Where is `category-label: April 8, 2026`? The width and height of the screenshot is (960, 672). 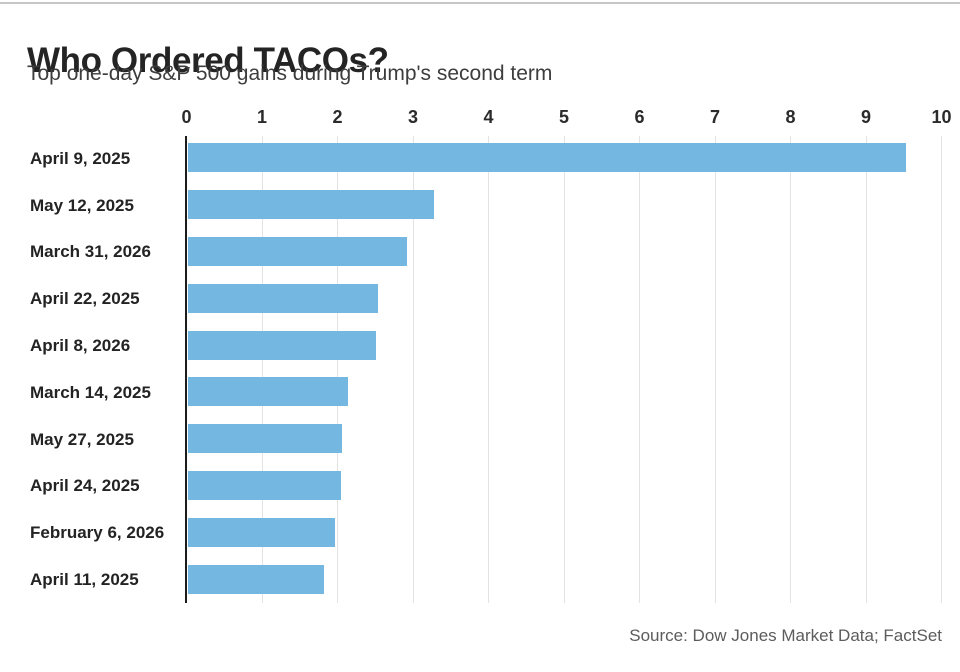
category-label: April 8, 2026 is located at coordinates (80, 345).